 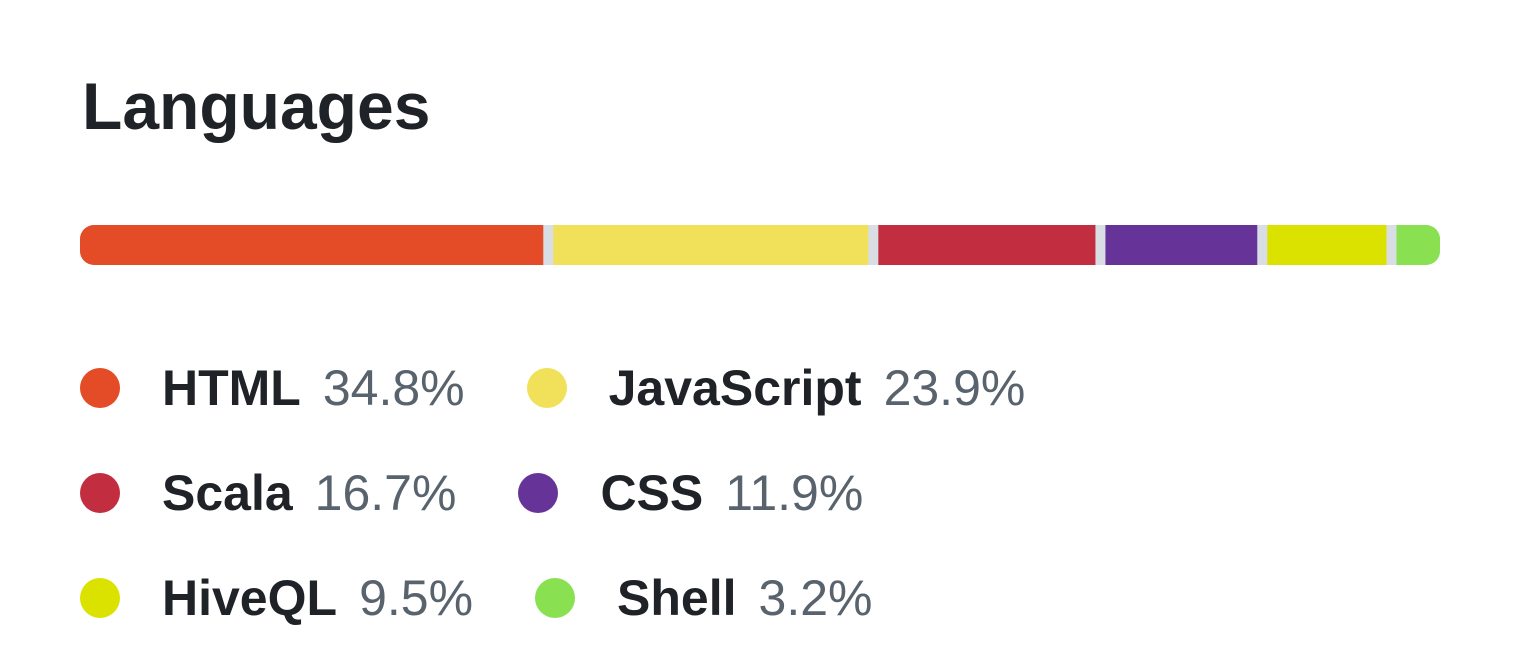 I want to click on legend-item: Shell 3.2%, so click(x=703, y=597).